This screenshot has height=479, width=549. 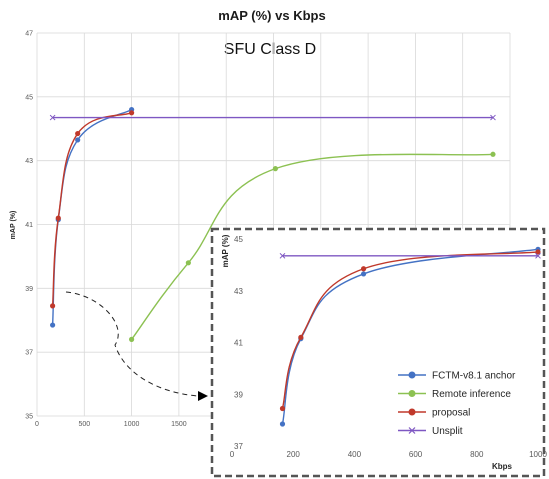 I want to click on main-x-tick-label: 0, so click(x=37, y=424).